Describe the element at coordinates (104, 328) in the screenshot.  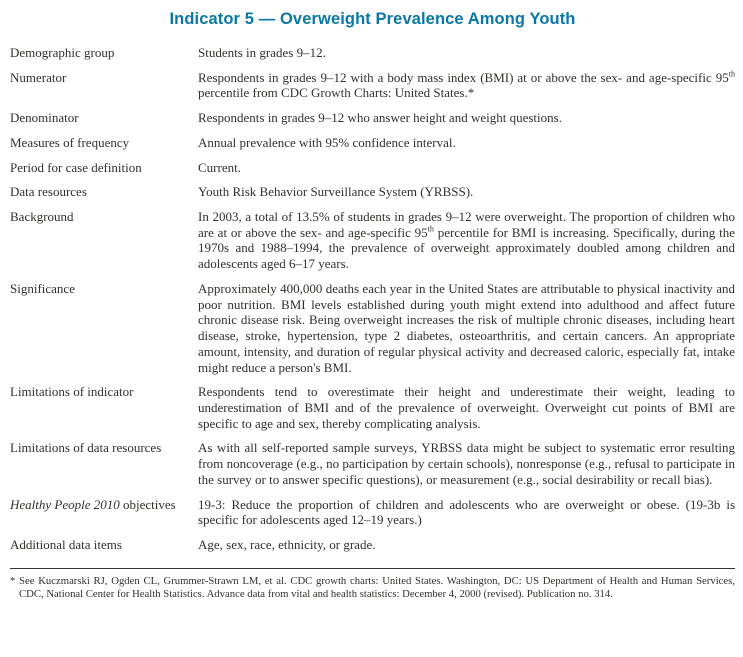
I see `row-label: Significance` at that location.